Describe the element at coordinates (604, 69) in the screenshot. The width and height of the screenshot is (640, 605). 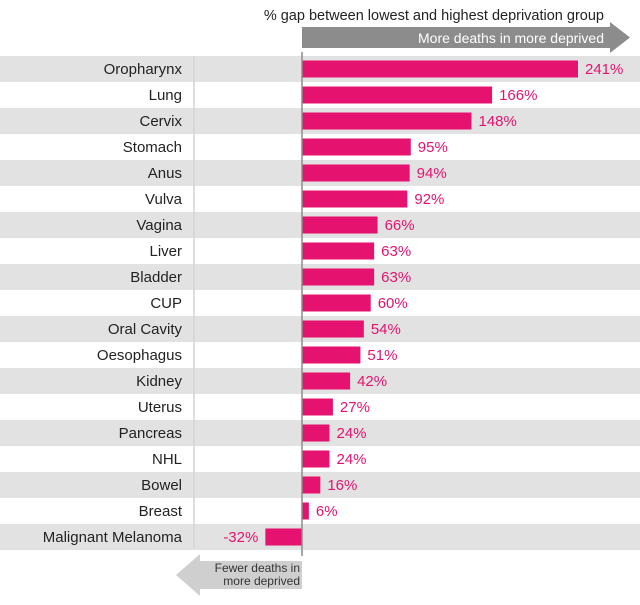
I see `value-label: 241%` at that location.